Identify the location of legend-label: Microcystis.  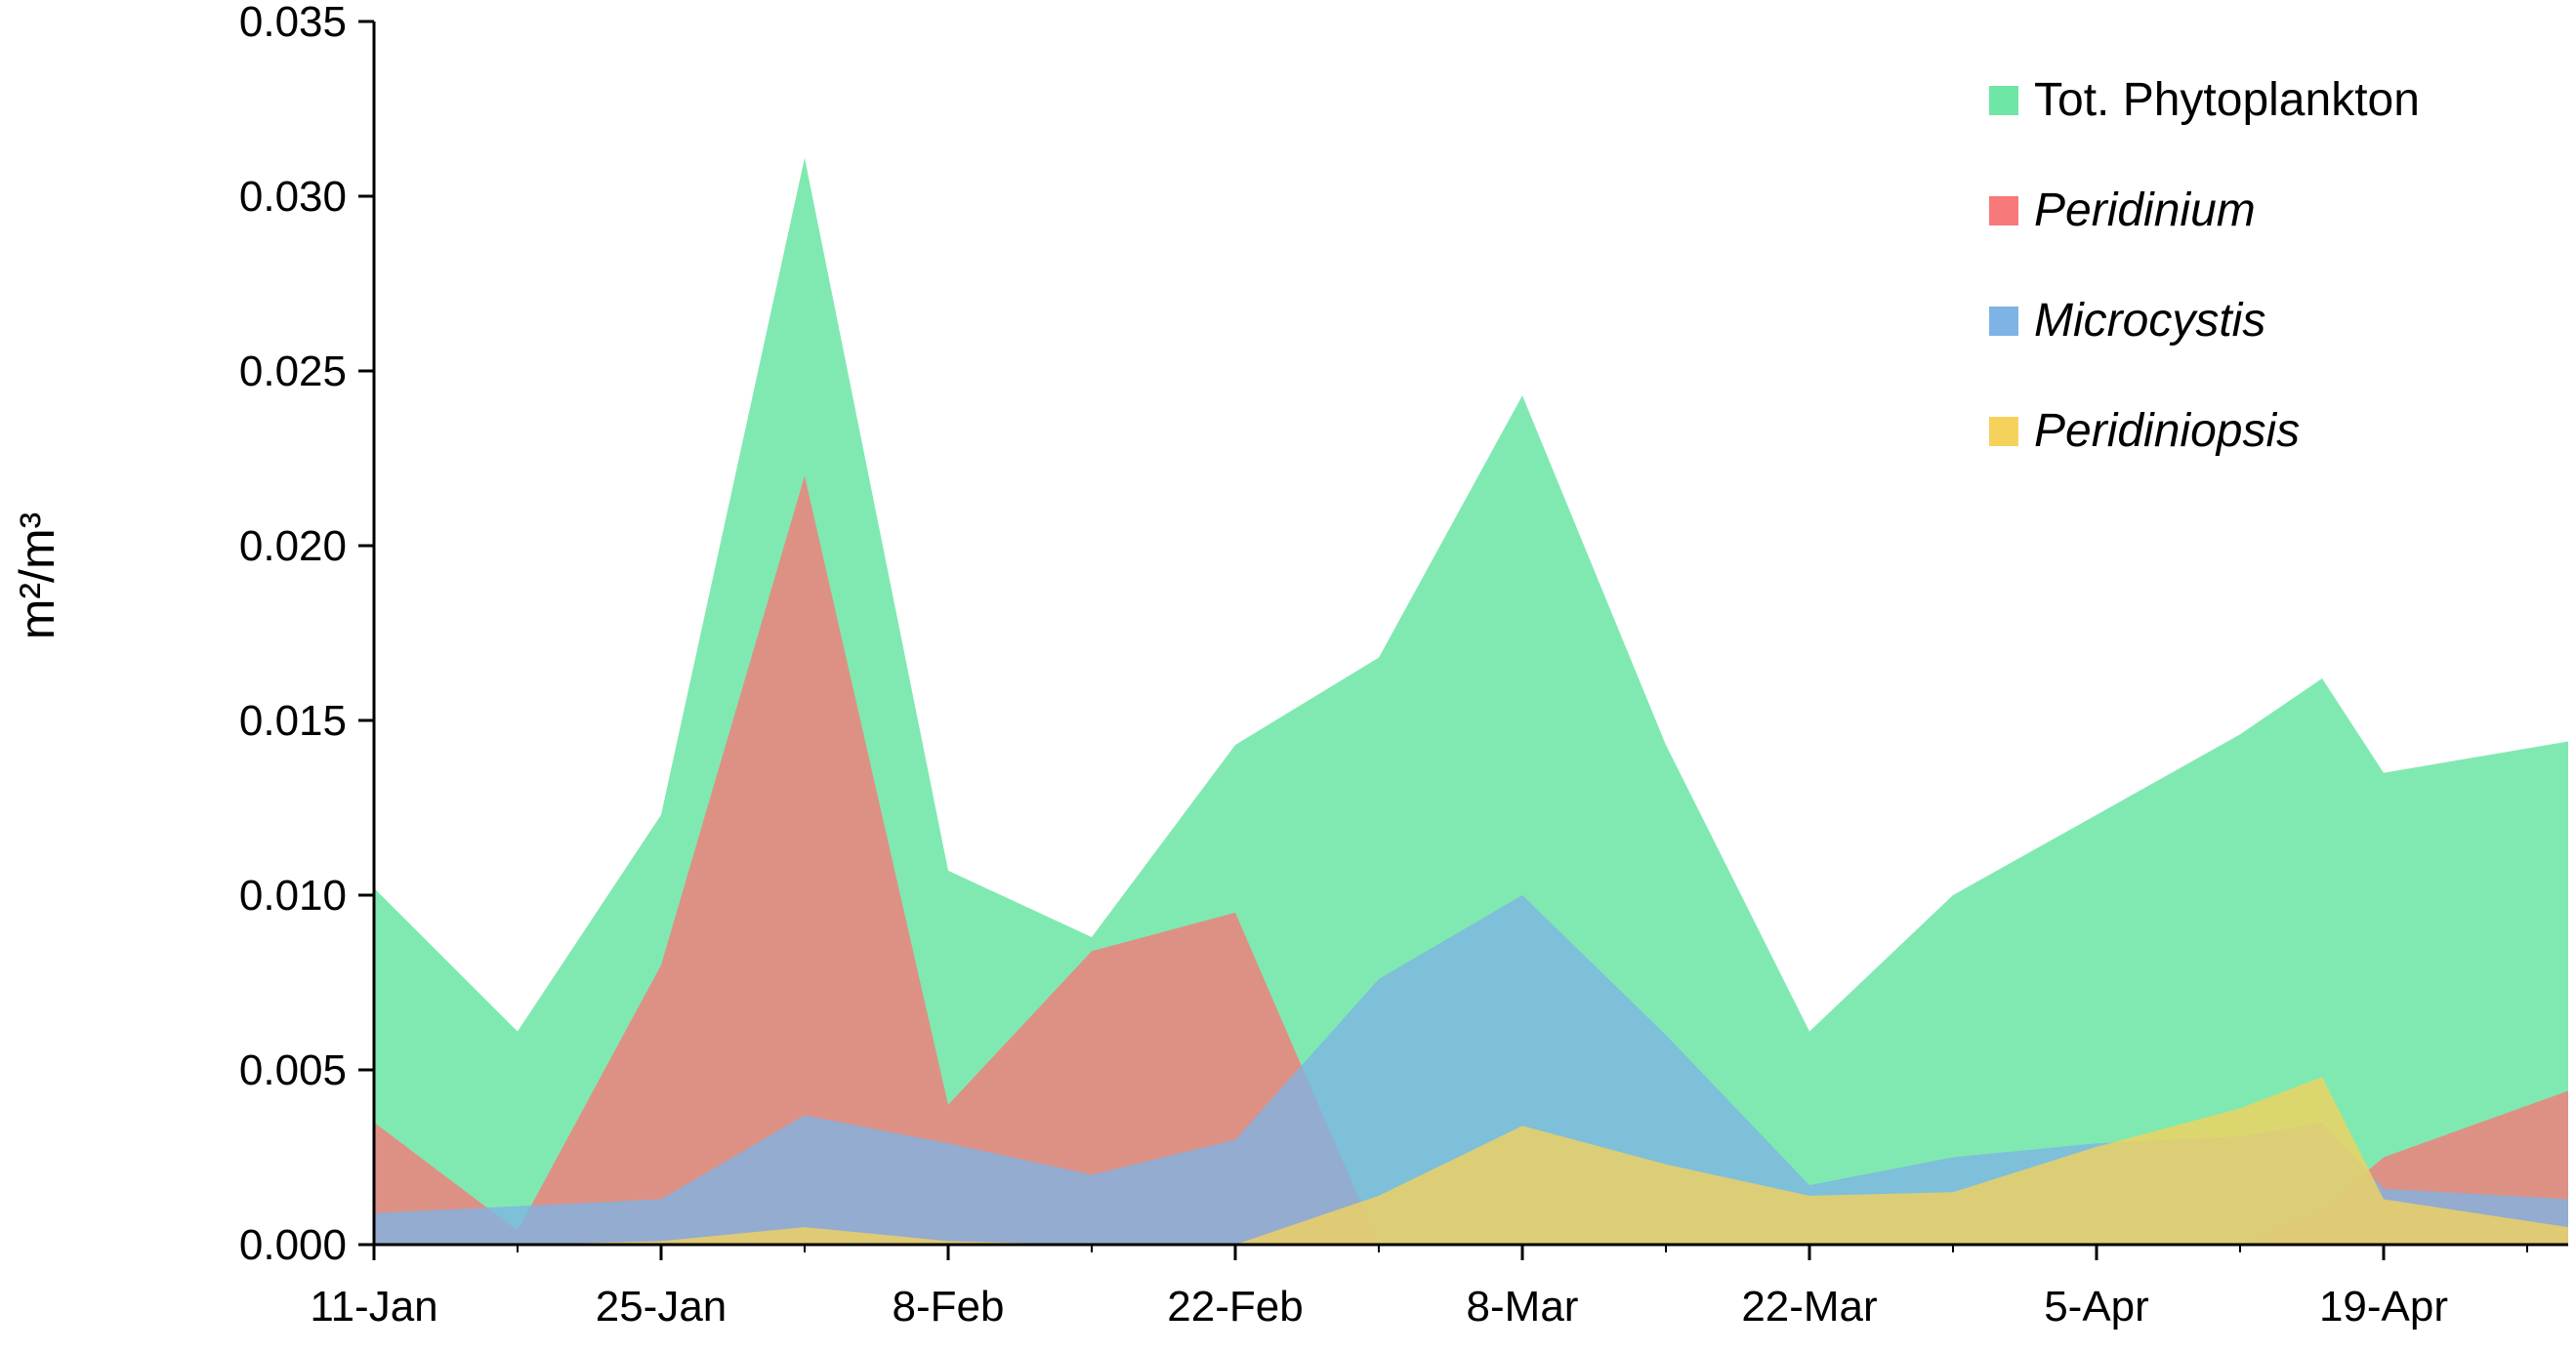
(2149, 321).